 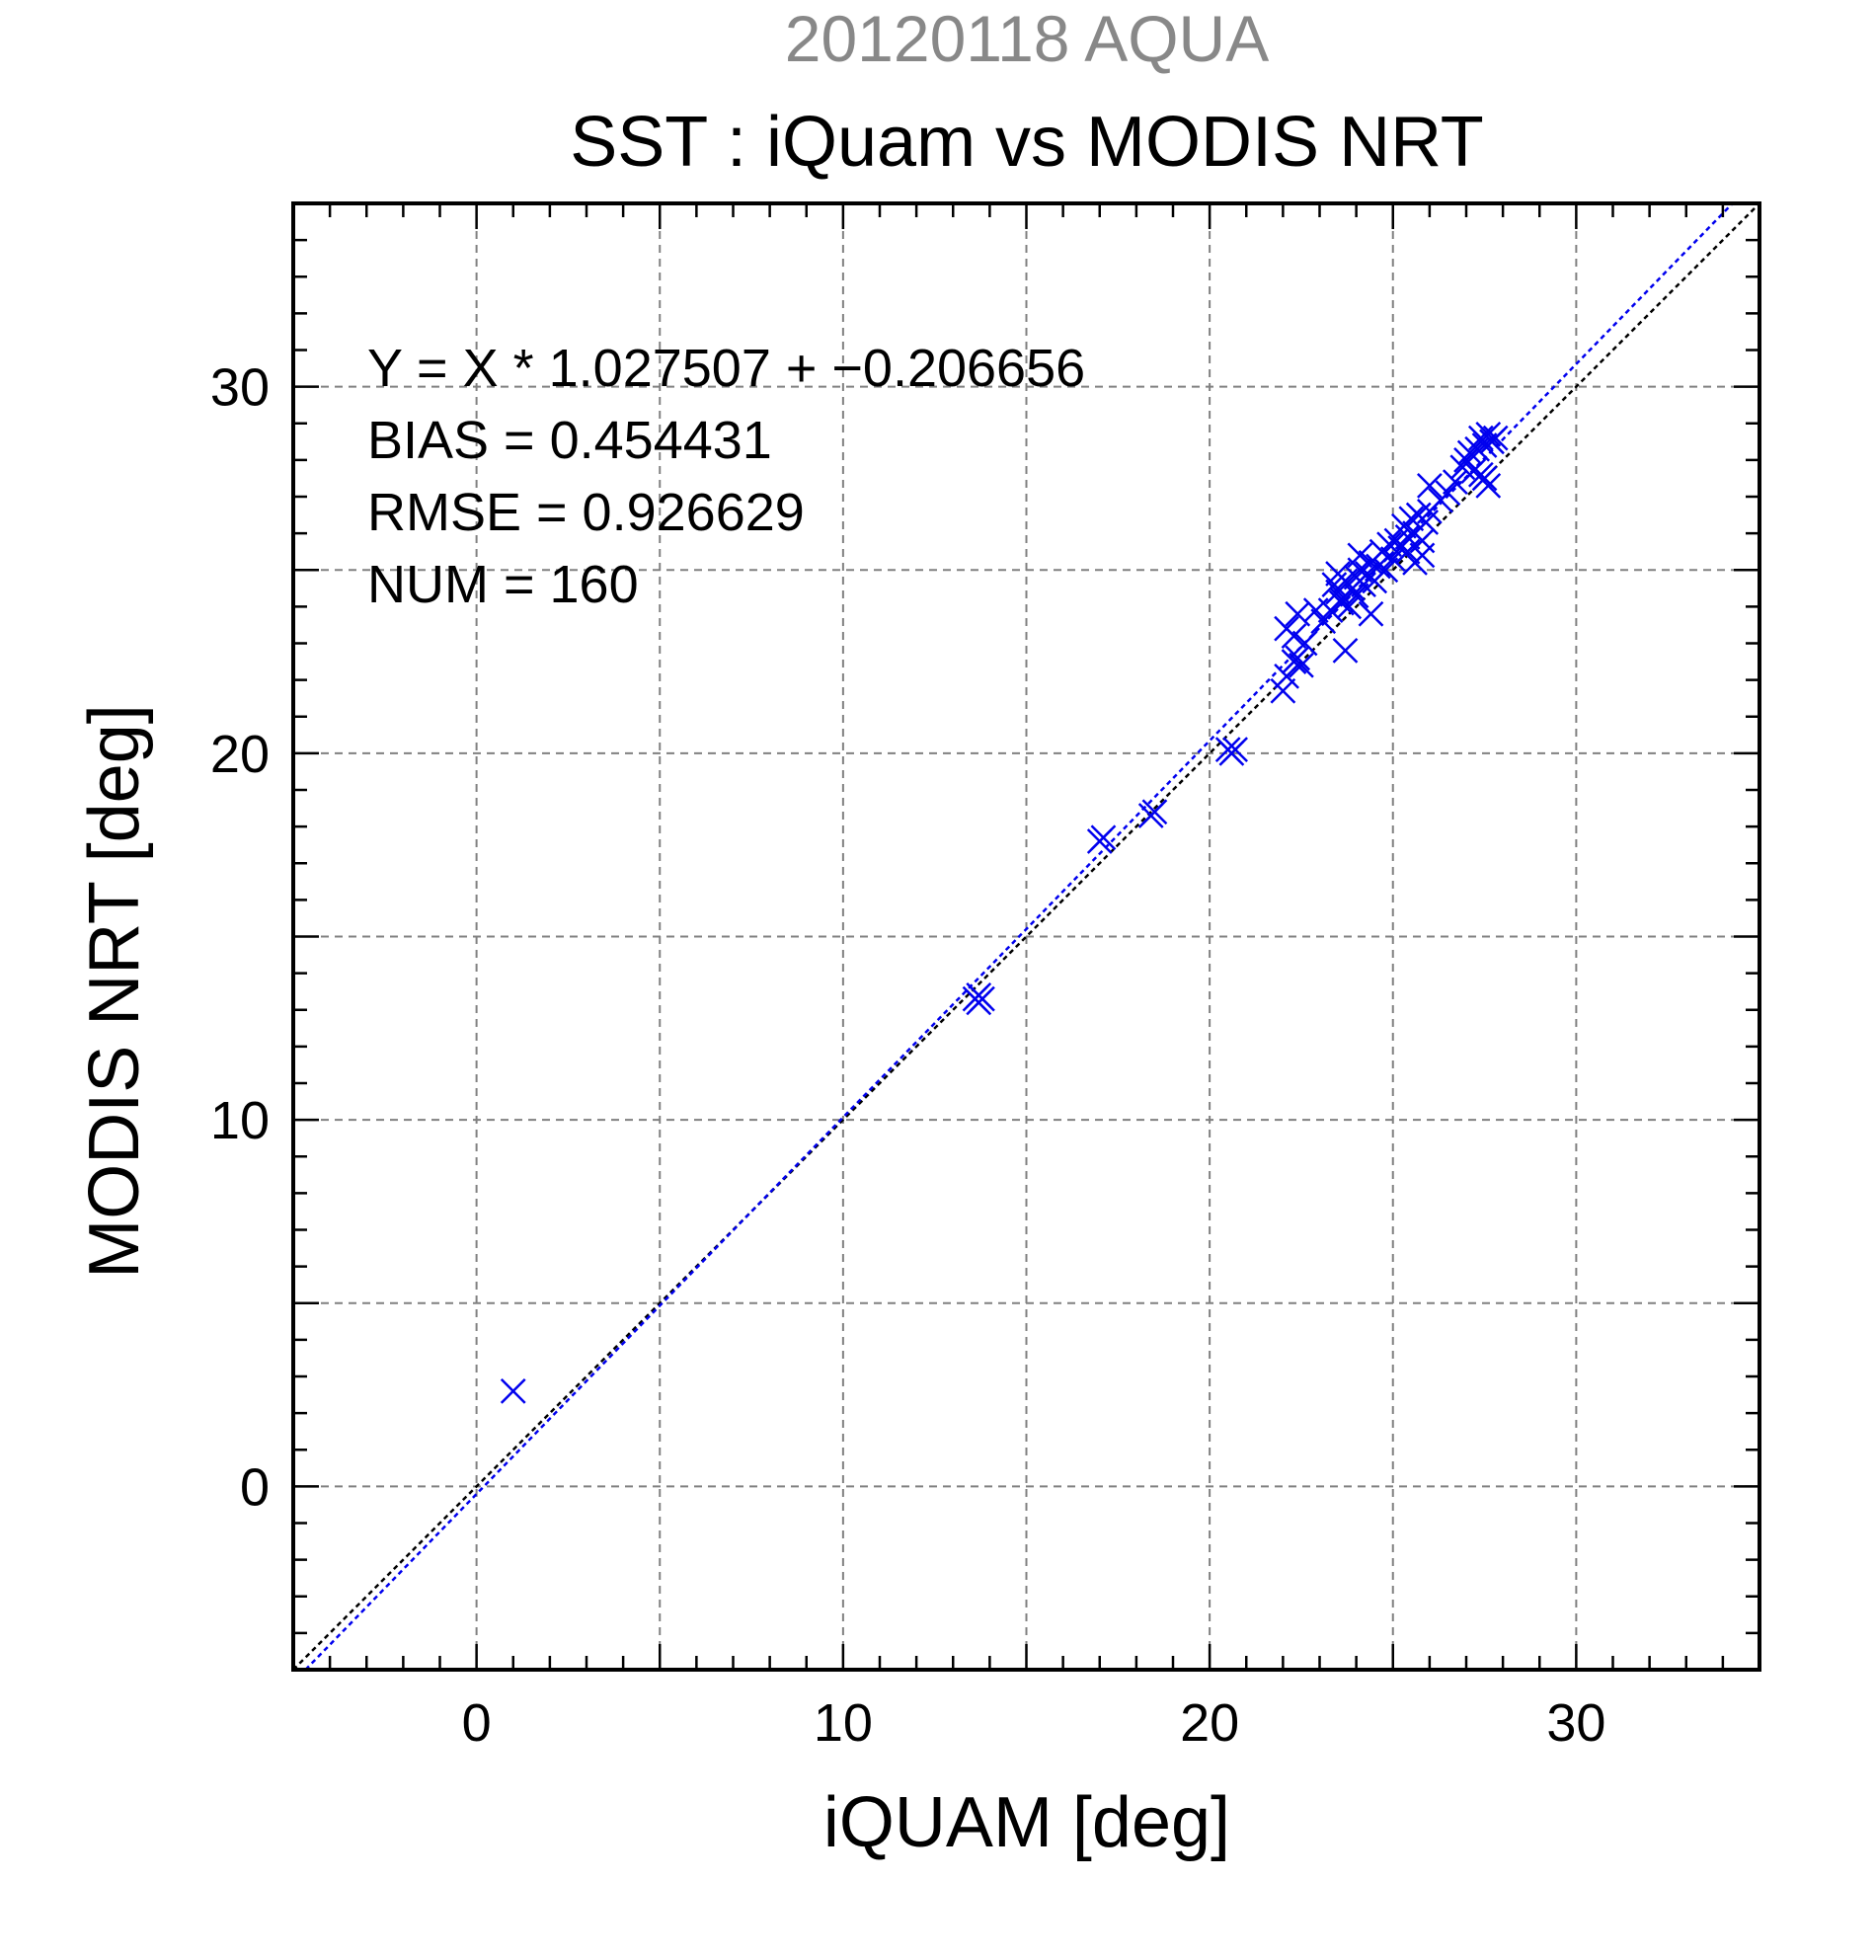 What do you see at coordinates (1576, 1723) in the screenshot?
I see `x-tick-label: 30` at bounding box center [1576, 1723].